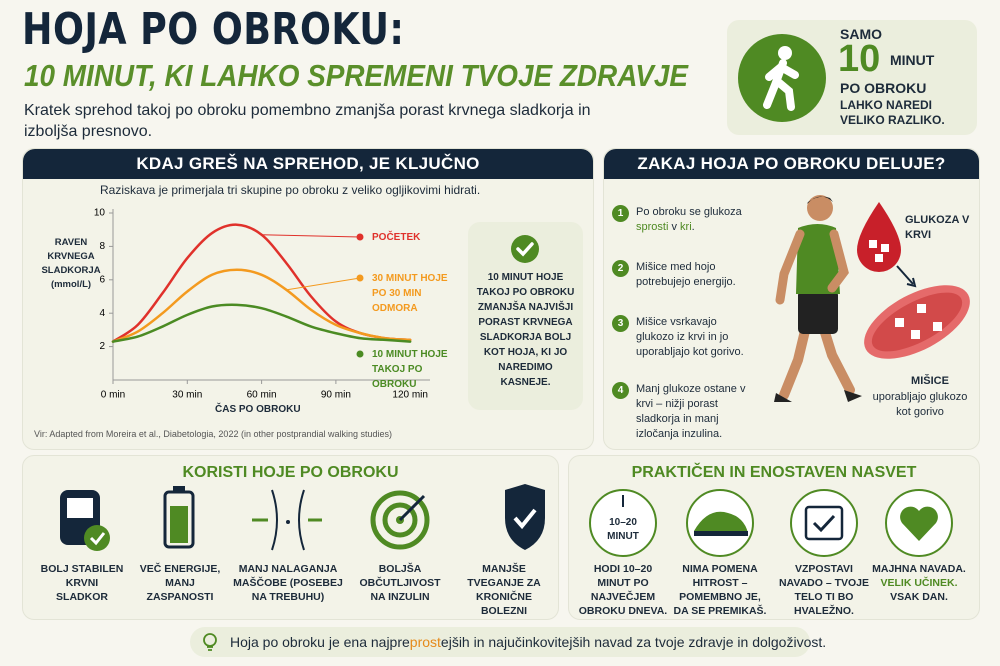 The height and width of the screenshot is (666, 1000). I want to click on benefit-label: BOLJ STABILEN KRVNI SLADKOR, so click(82, 583).